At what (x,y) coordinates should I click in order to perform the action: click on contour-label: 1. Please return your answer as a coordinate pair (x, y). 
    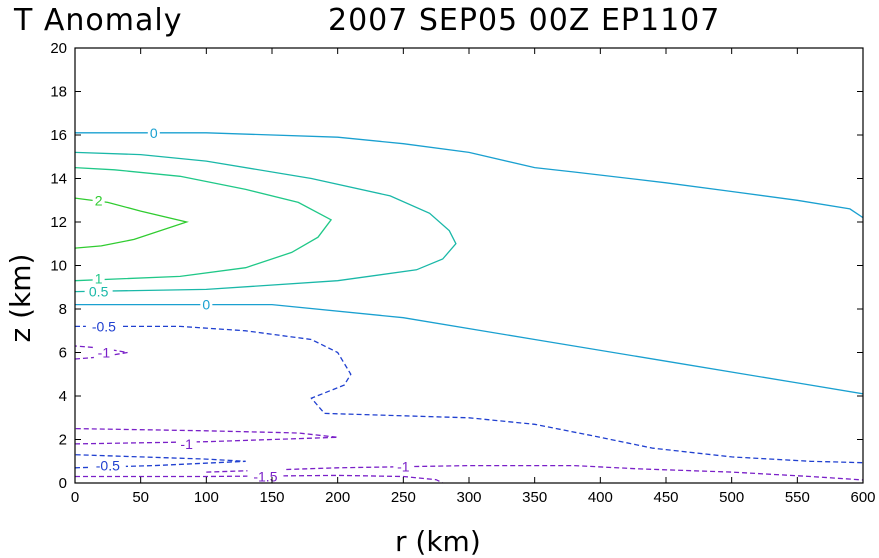
    Looking at the image, I should click on (99, 279).